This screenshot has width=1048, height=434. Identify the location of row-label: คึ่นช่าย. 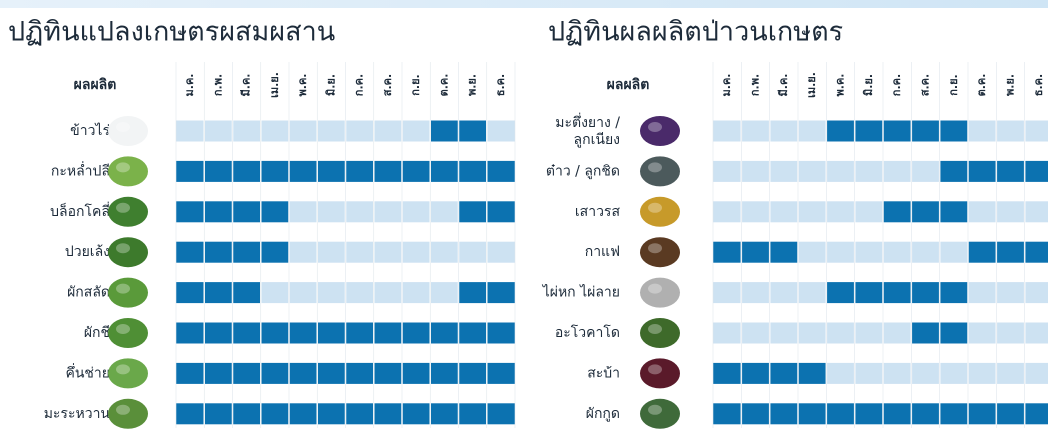
(87, 372).